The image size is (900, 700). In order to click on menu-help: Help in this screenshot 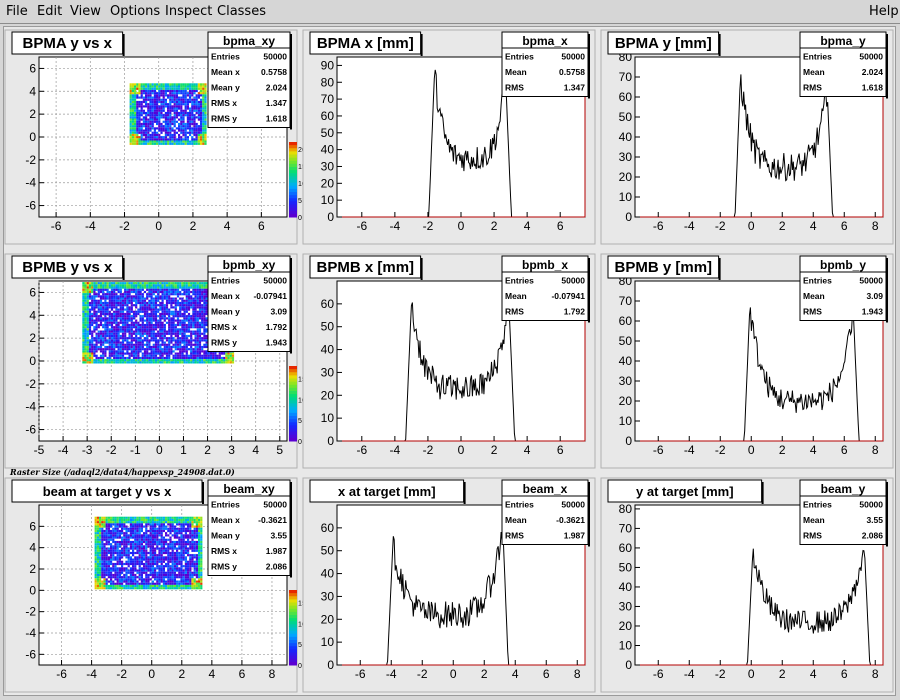, I will do `click(884, 11)`.